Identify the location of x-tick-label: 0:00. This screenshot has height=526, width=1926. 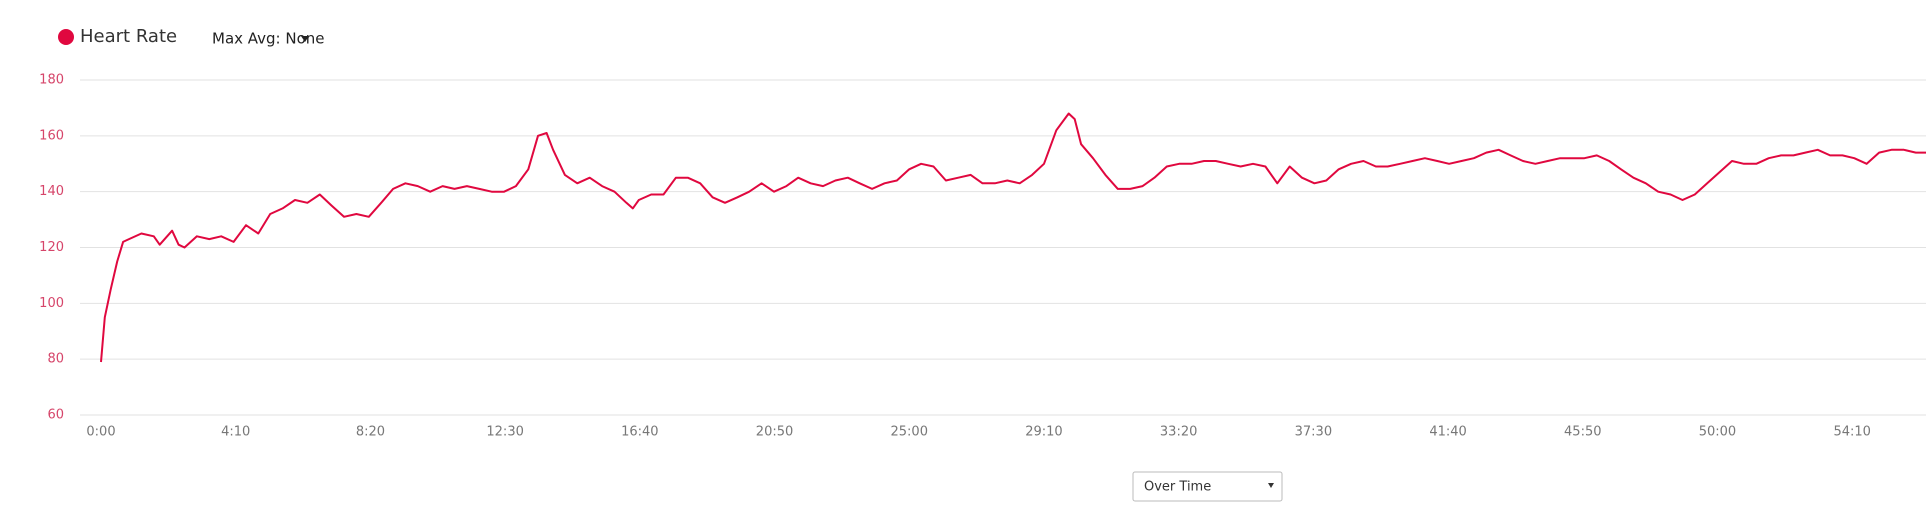
(100, 432).